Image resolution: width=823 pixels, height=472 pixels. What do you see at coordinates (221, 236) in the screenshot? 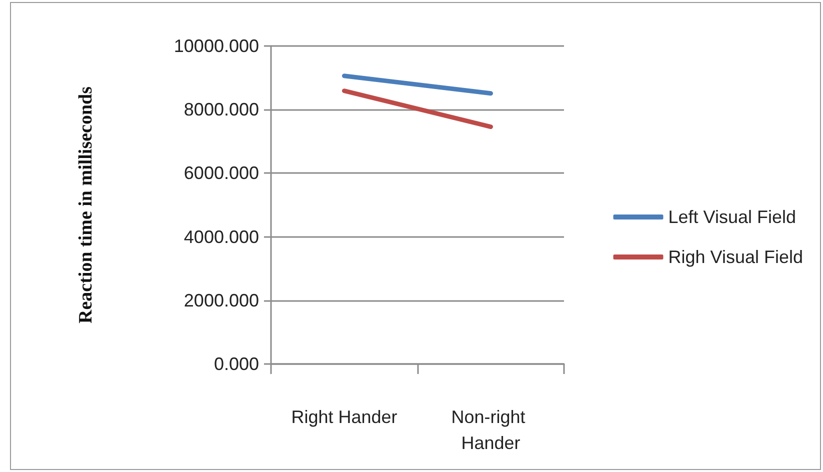
I see `y-tick-label: 4000.000` at bounding box center [221, 236].